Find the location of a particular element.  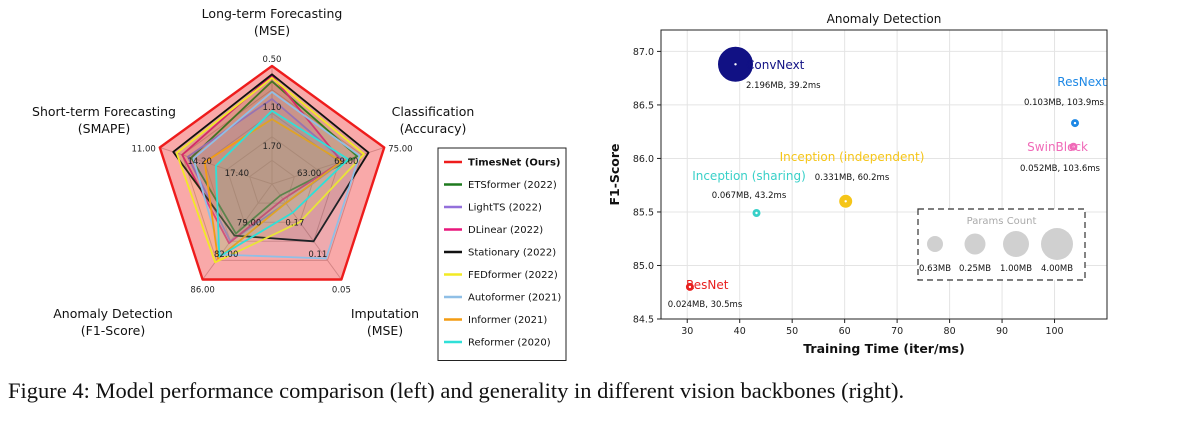

radar-series-reformer-2020 is located at coordinates (282, 183).